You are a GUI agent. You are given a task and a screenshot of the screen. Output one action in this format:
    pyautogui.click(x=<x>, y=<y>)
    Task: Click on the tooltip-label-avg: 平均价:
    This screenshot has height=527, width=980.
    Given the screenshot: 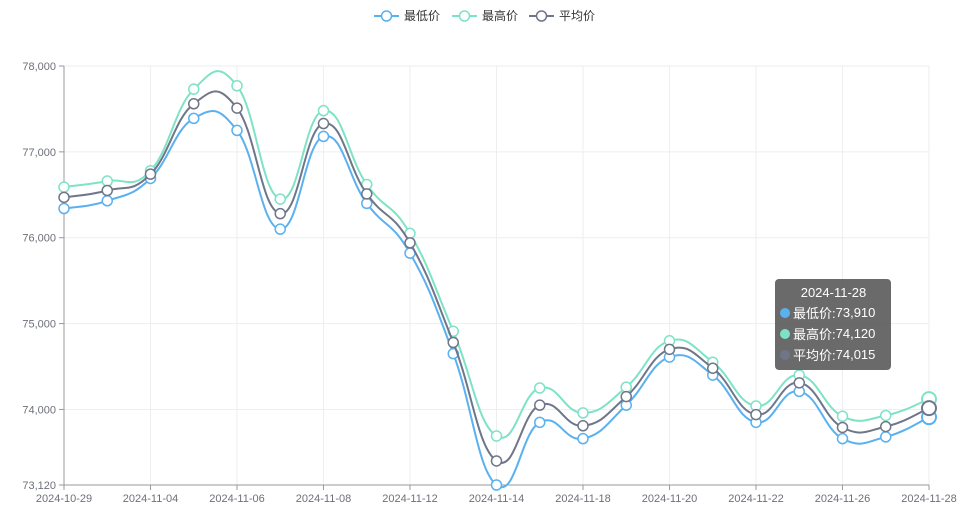 What is the action you would take?
    pyautogui.click(x=814, y=355)
    